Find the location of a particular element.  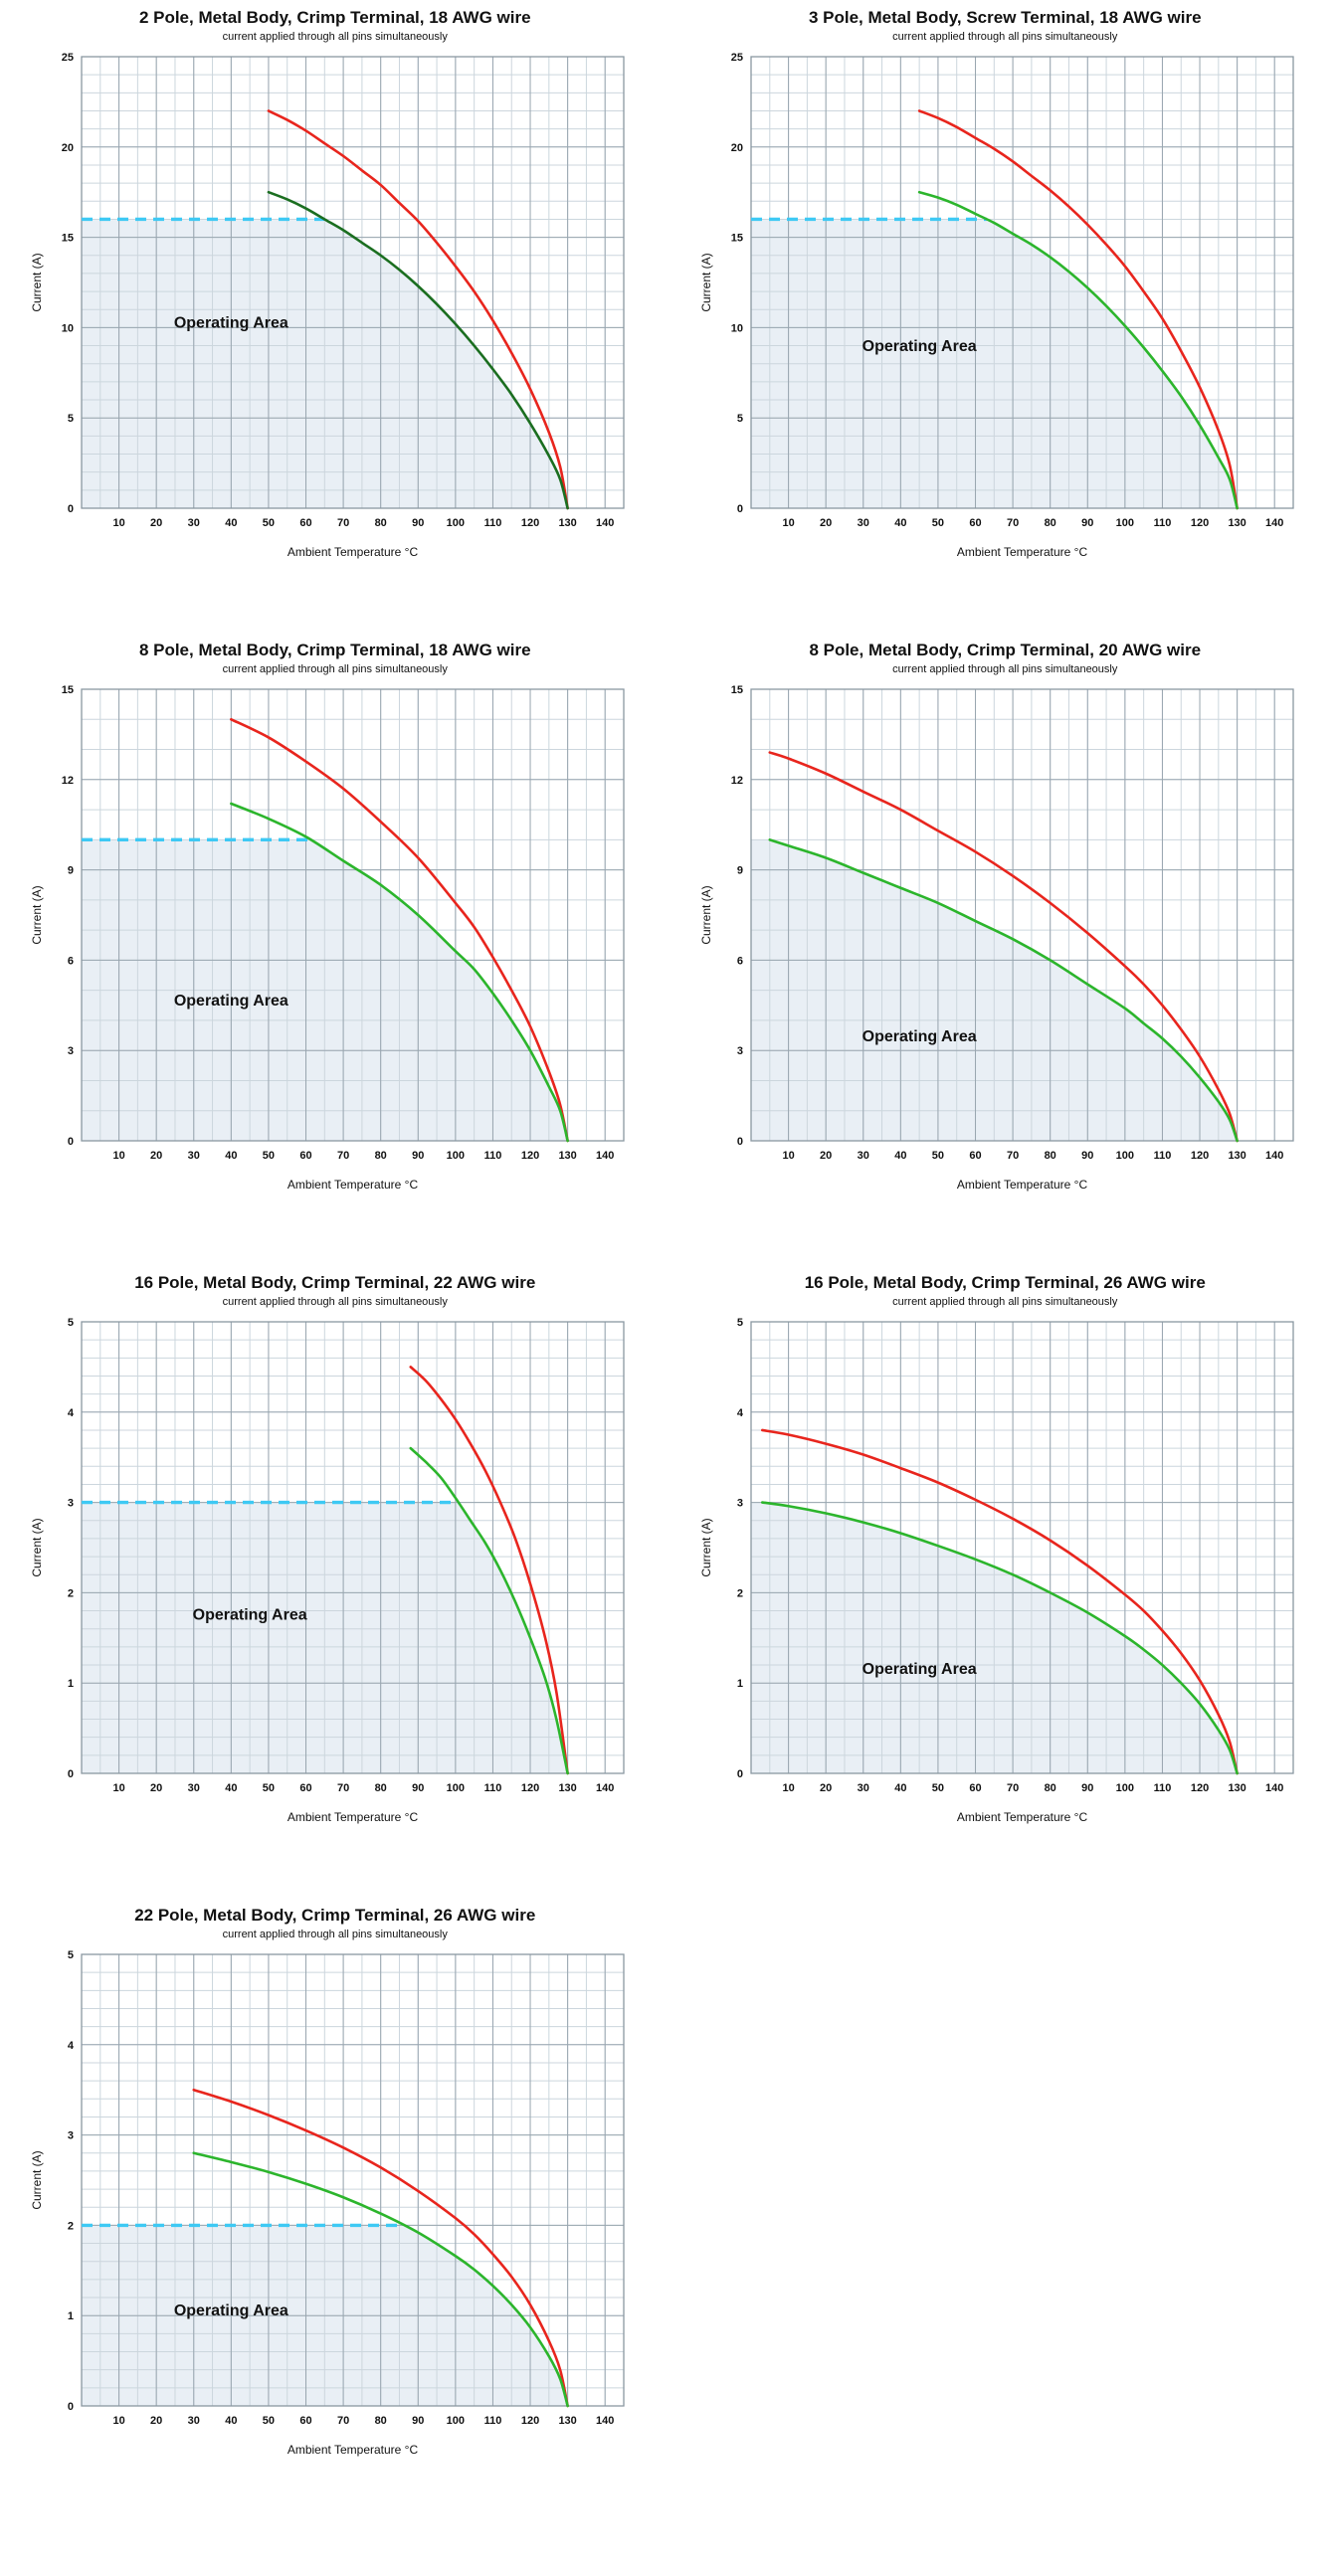

x-tick-label: 10 is located at coordinates (118, 523).